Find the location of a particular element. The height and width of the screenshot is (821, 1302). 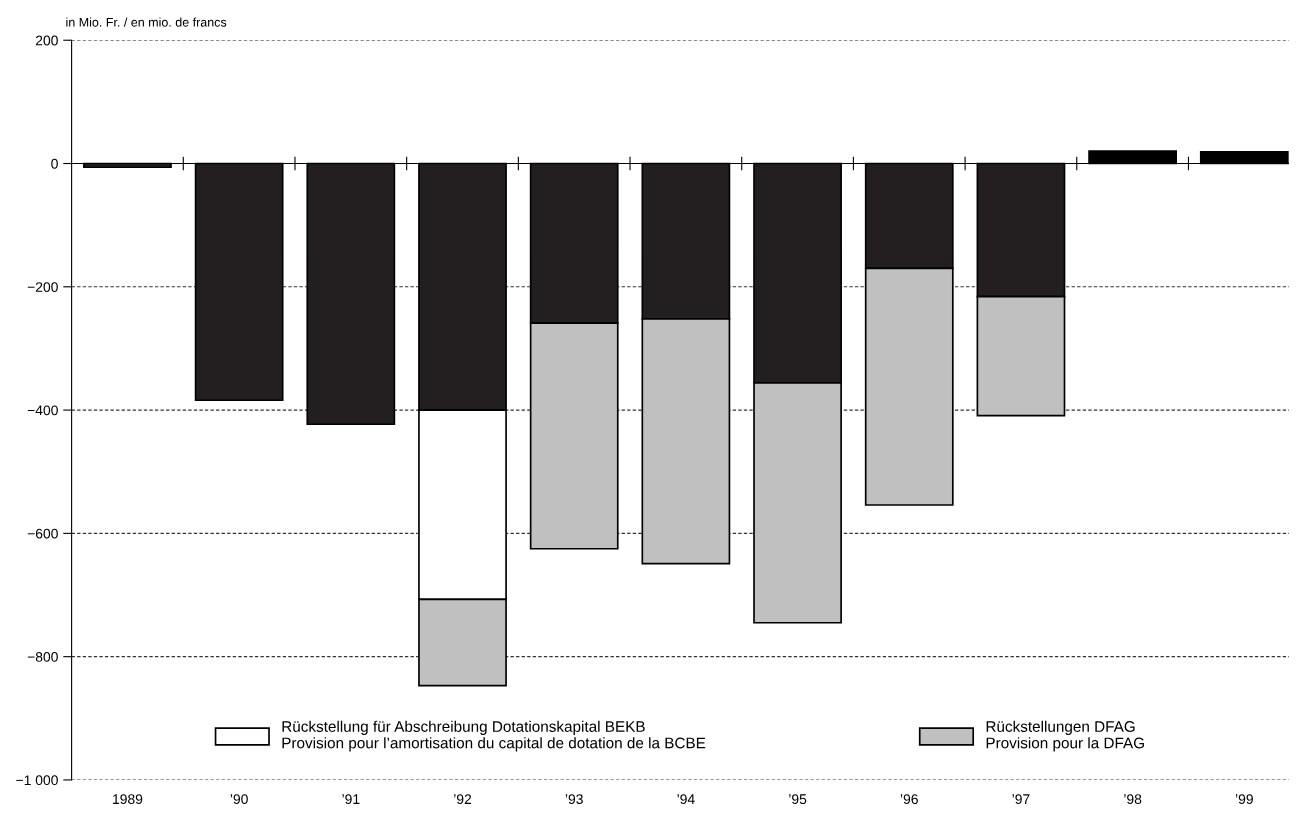

x-tick-label: ’91 is located at coordinates (351, 799).